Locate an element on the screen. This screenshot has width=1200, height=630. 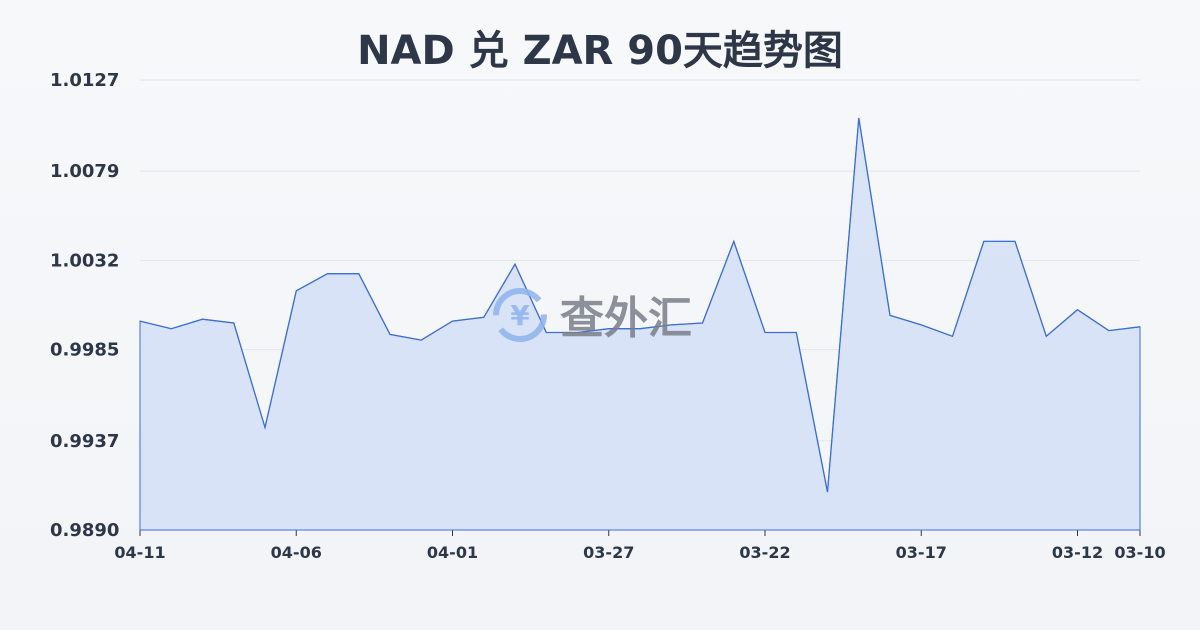
y-axis-ticks: 1.0127 1.0079 1.0032 0.9985 0.9937 0.9890 is located at coordinates (84, 305).